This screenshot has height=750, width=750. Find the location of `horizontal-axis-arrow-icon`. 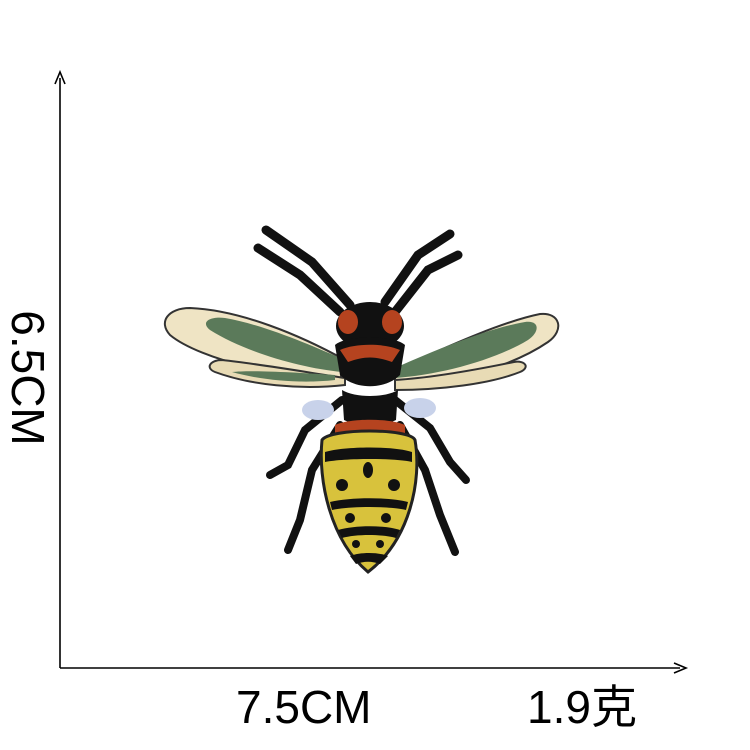

horizontal-axis-arrow-icon is located at coordinates (681, 668).